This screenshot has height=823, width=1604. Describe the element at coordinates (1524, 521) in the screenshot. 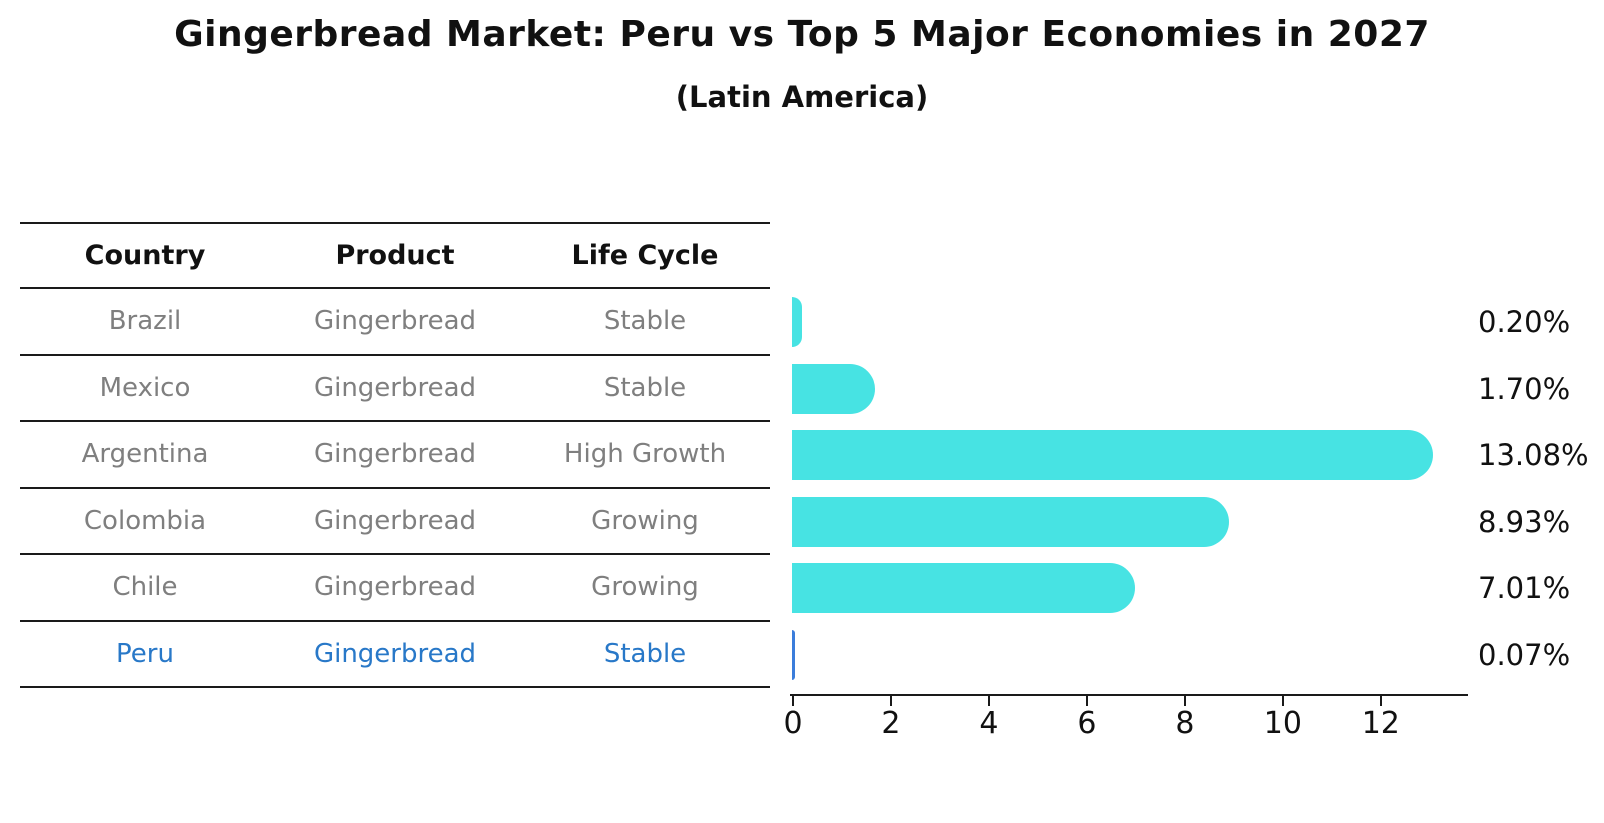

I see `value-label-colombia: 8.93%` at that location.